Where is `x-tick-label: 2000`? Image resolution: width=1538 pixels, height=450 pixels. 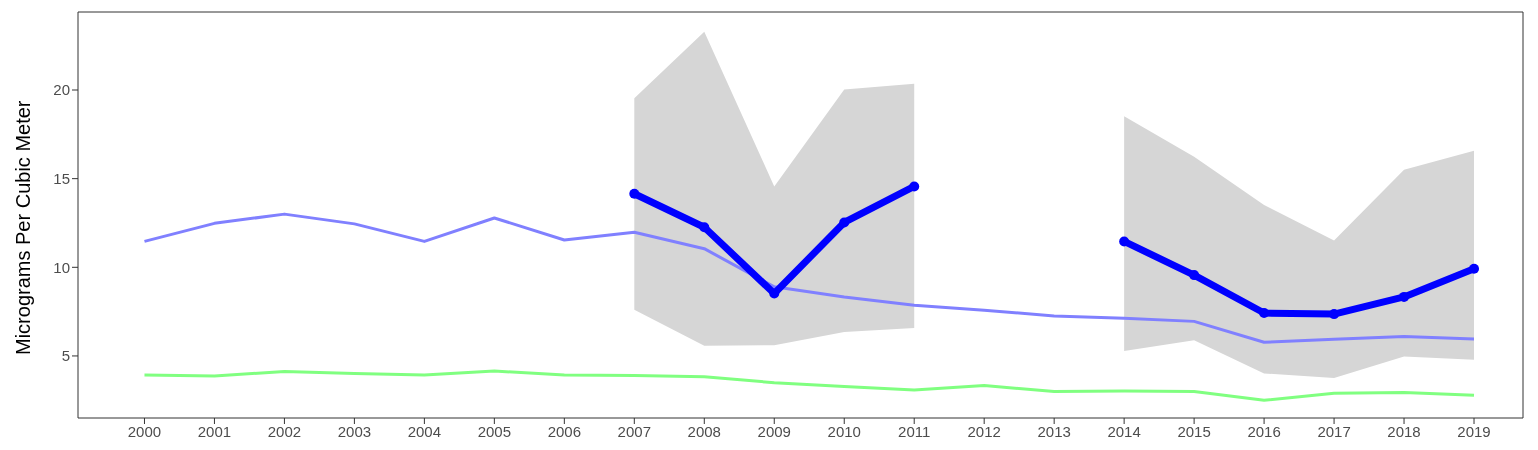 x-tick-label: 2000 is located at coordinates (144, 431).